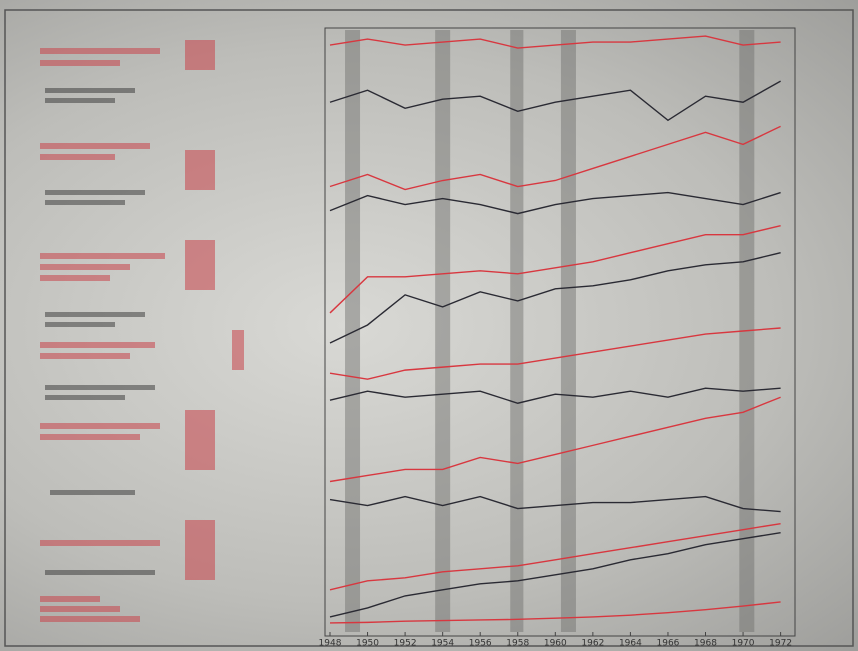  I want to click on x-tick-label: 1968, so click(705, 644).